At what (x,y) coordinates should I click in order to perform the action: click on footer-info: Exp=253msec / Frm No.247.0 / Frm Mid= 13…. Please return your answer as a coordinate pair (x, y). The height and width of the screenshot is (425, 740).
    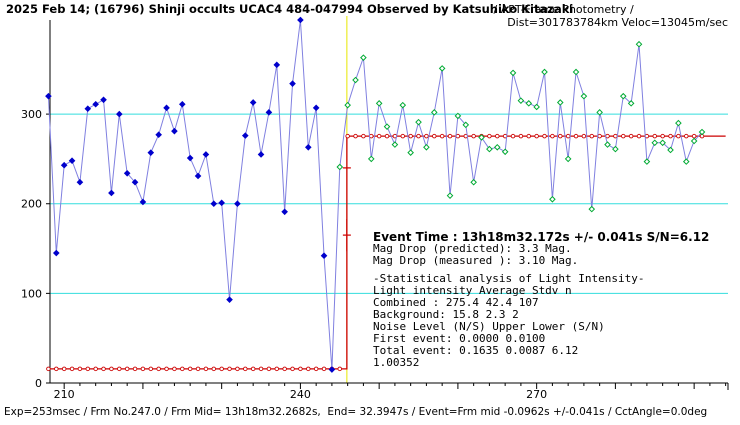
    Looking at the image, I should click on (356, 412).